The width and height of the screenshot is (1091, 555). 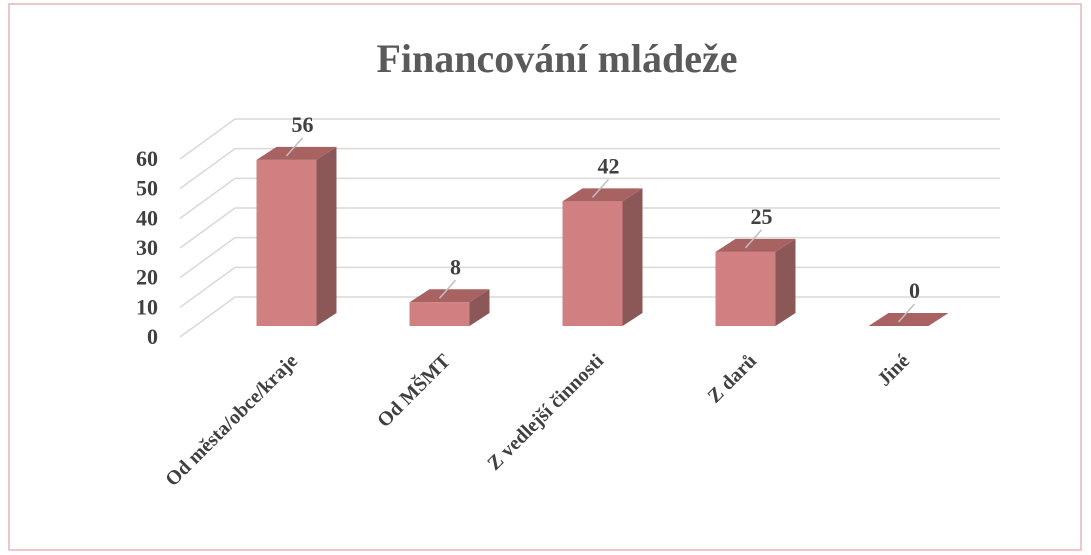 What do you see at coordinates (147, 306) in the screenshot?
I see `y-tick-label: 10` at bounding box center [147, 306].